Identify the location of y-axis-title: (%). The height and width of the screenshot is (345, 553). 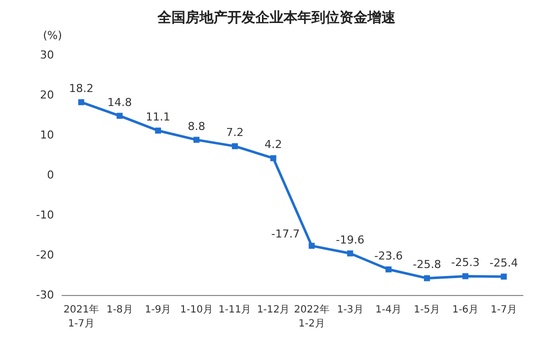
(52, 35).